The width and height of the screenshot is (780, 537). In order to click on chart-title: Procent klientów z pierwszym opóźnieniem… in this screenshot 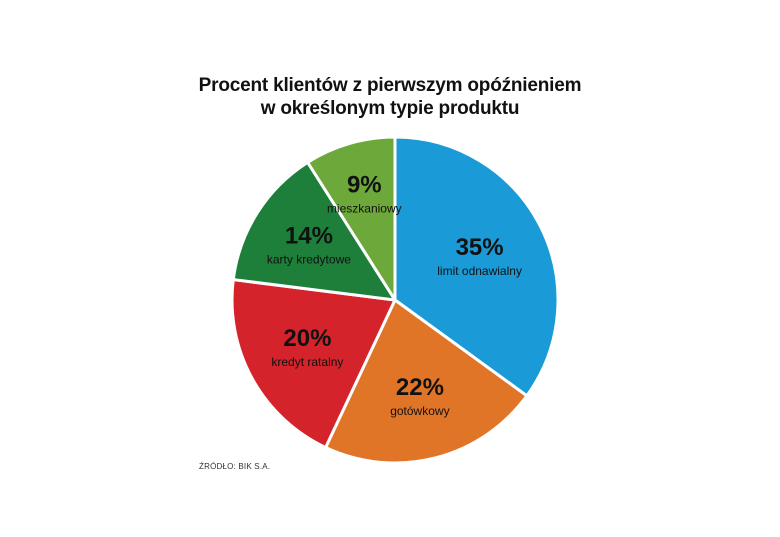, I will do `click(390, 97)`.